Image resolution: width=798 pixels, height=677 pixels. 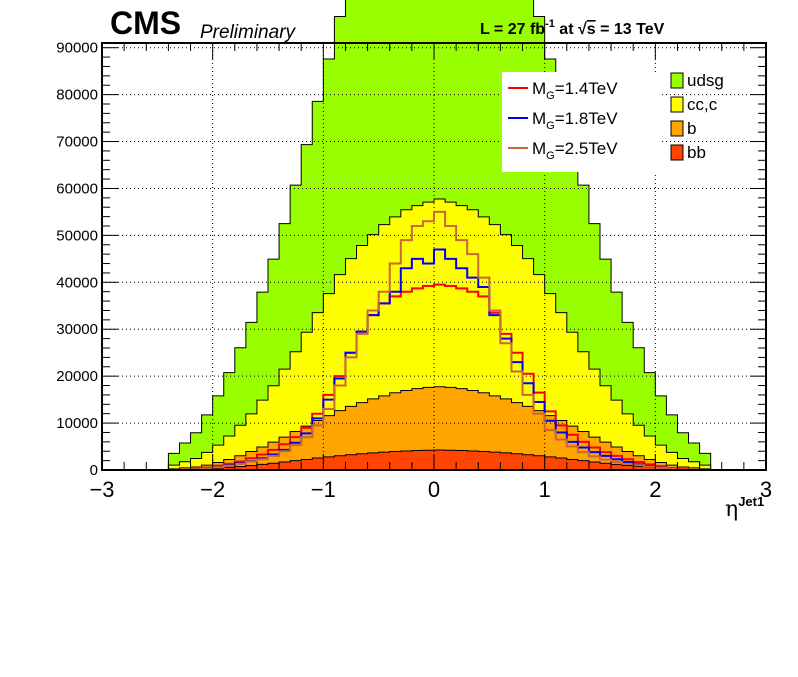 What do you see at coordinates (77, 142) in the screenshot?
I see `y-tick-label: 70000` at bounding box center [77, 142].